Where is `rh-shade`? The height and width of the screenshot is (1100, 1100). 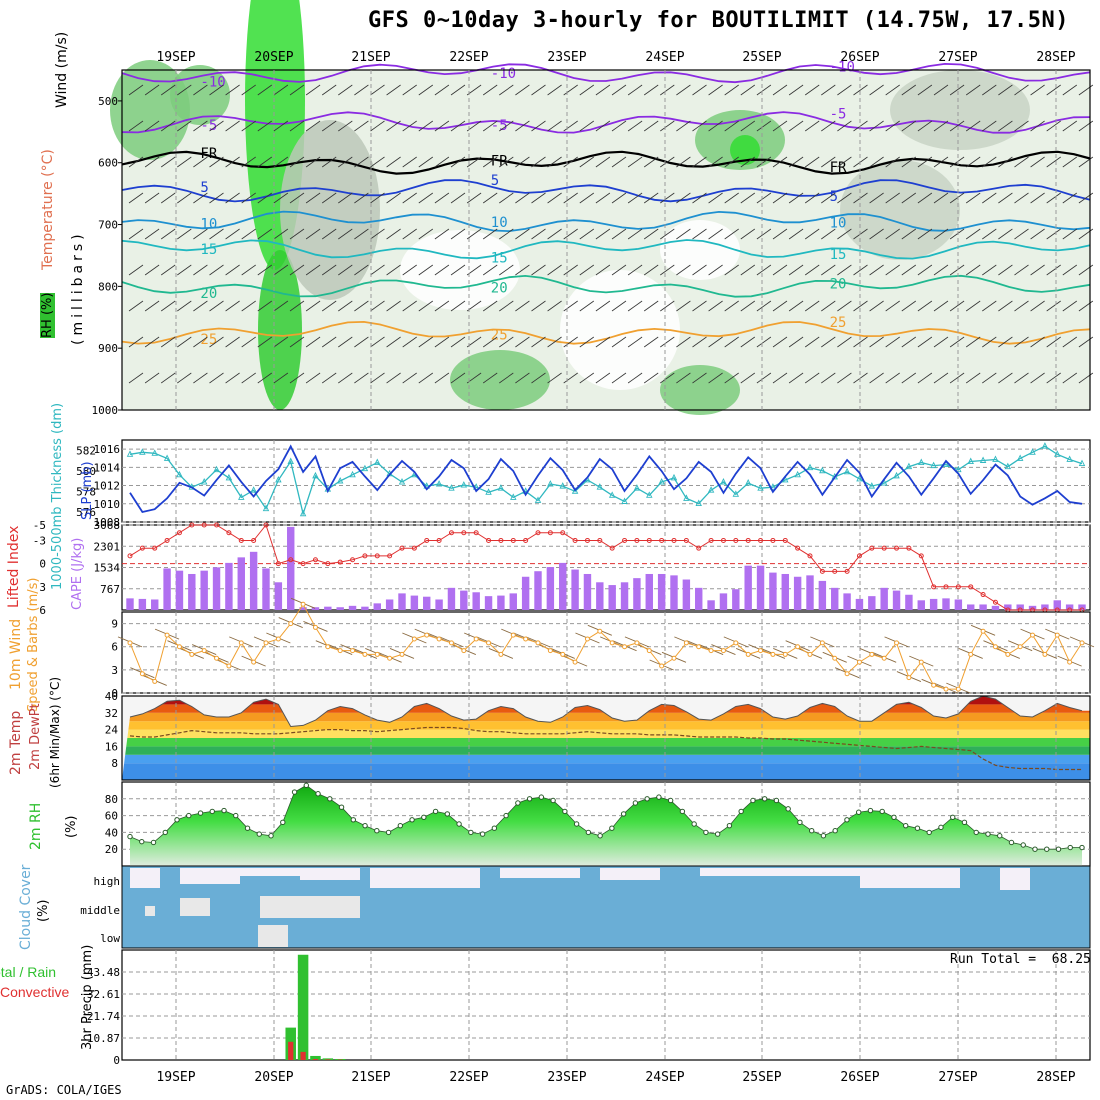 rh-shade is located at coordinates (330, 210).